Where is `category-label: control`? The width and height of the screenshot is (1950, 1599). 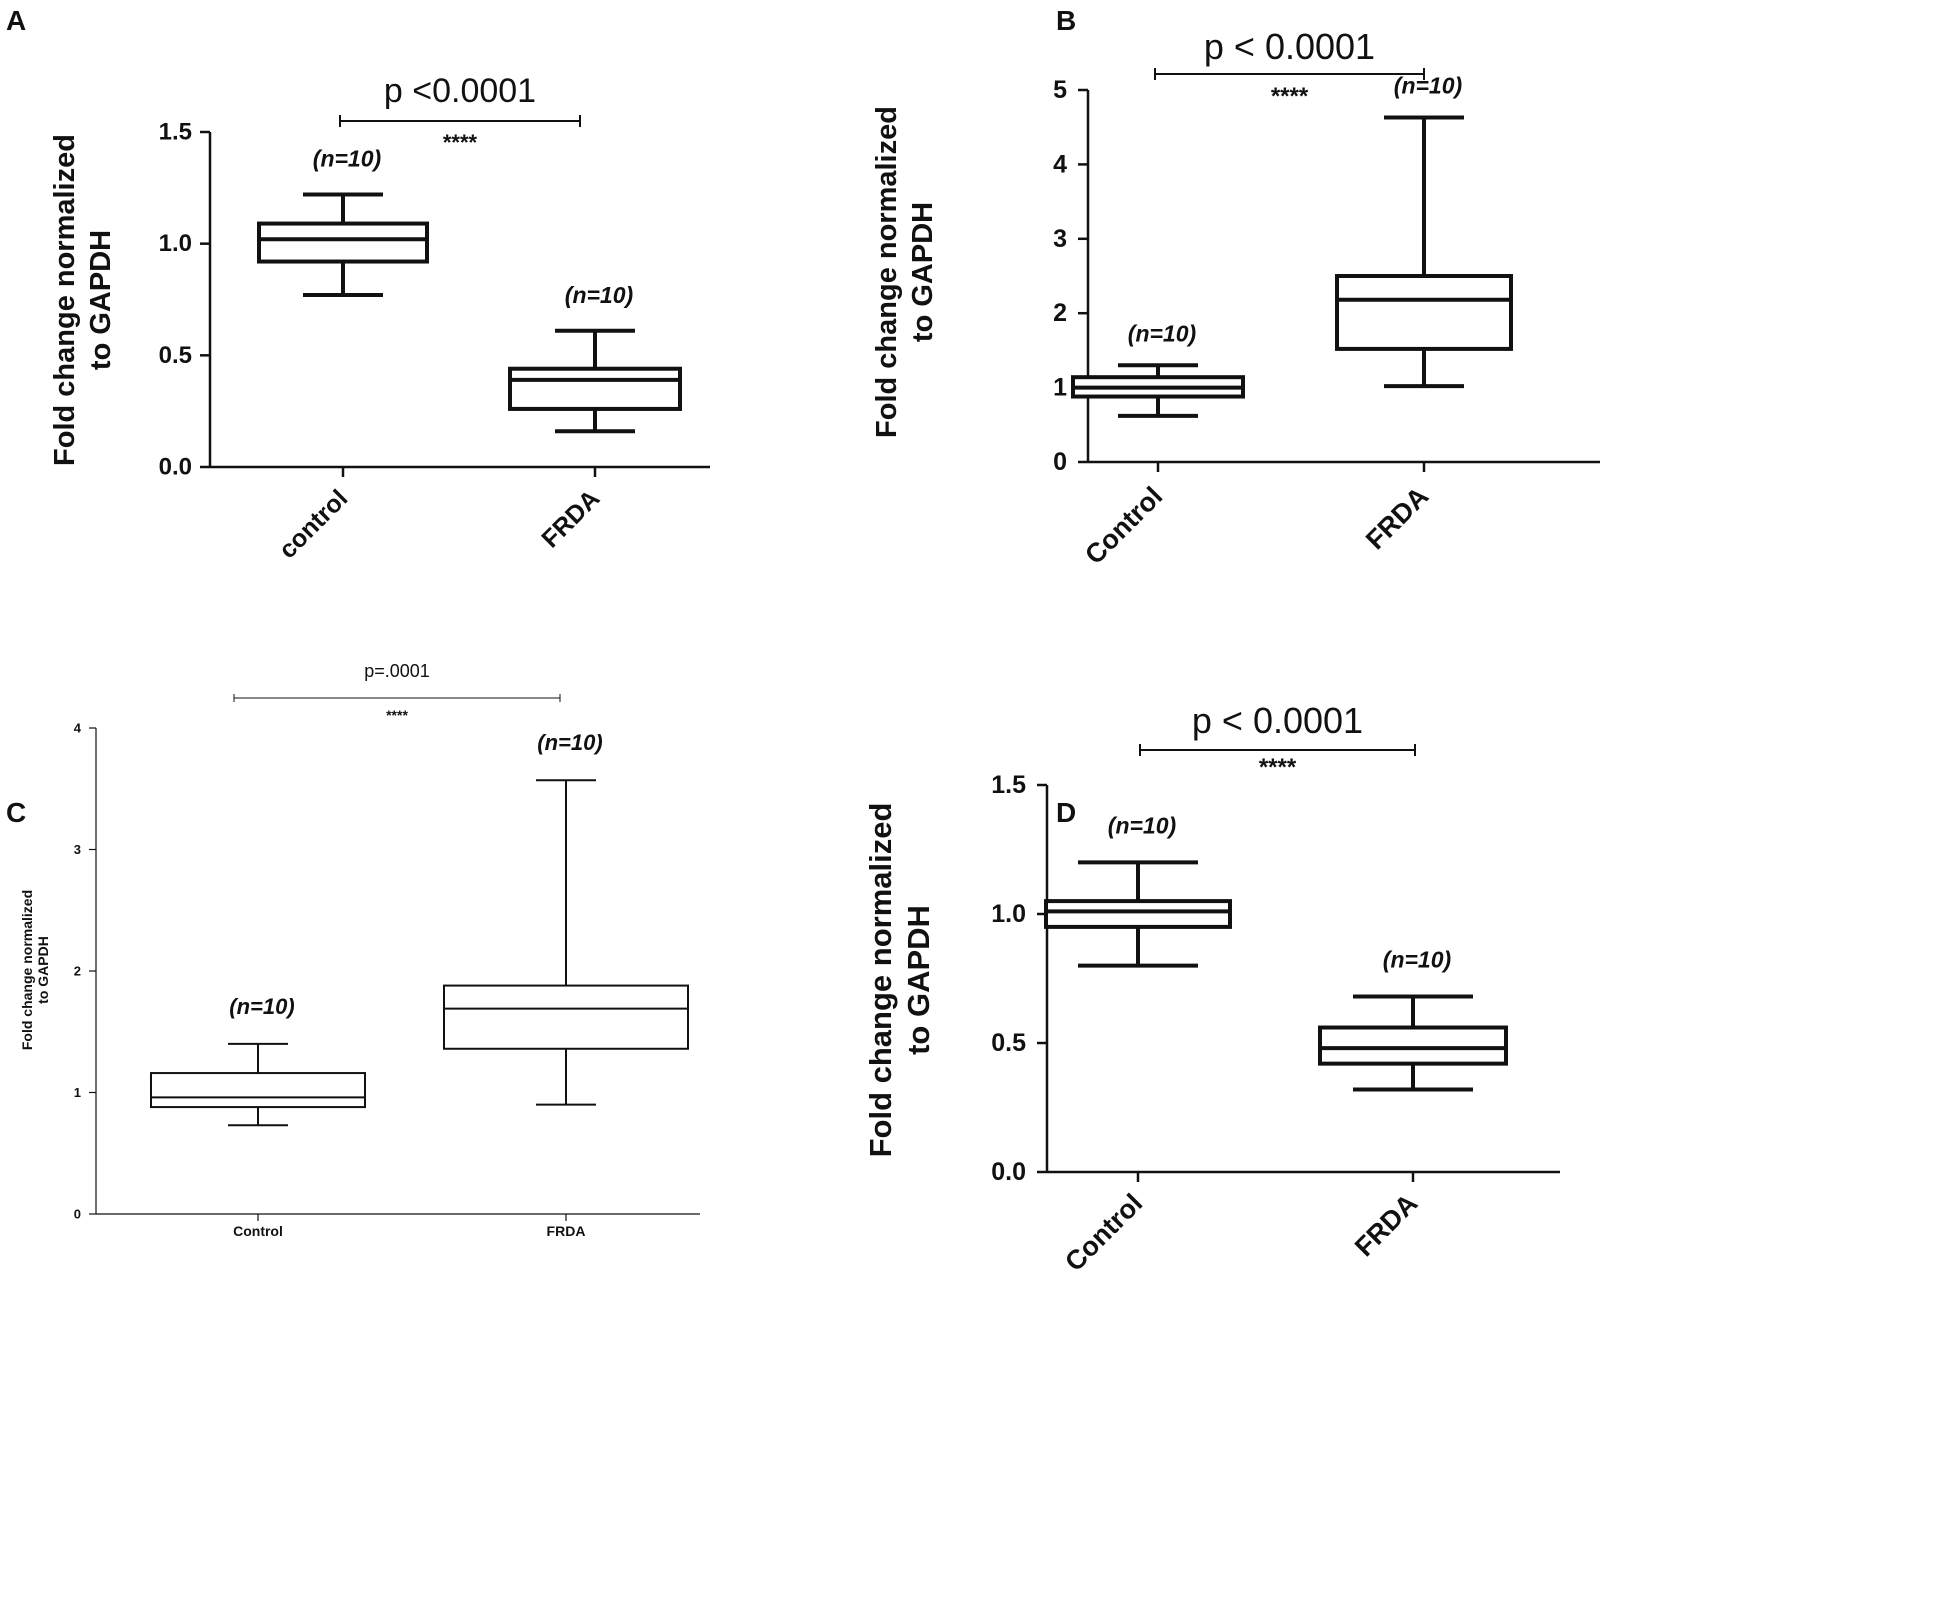 category-label: control is located at coordinates (314, 524).